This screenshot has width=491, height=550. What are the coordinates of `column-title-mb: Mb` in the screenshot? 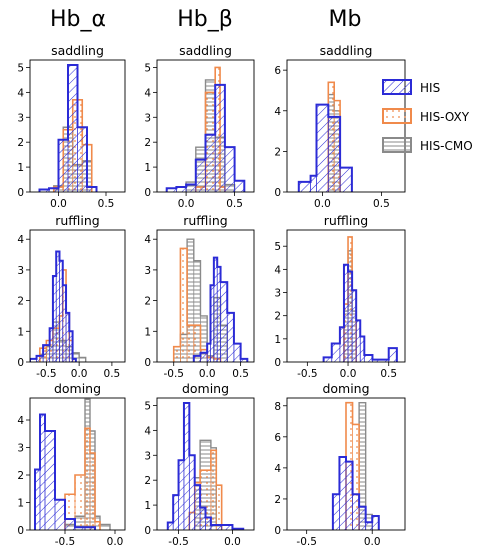 It's located at (345, 19).